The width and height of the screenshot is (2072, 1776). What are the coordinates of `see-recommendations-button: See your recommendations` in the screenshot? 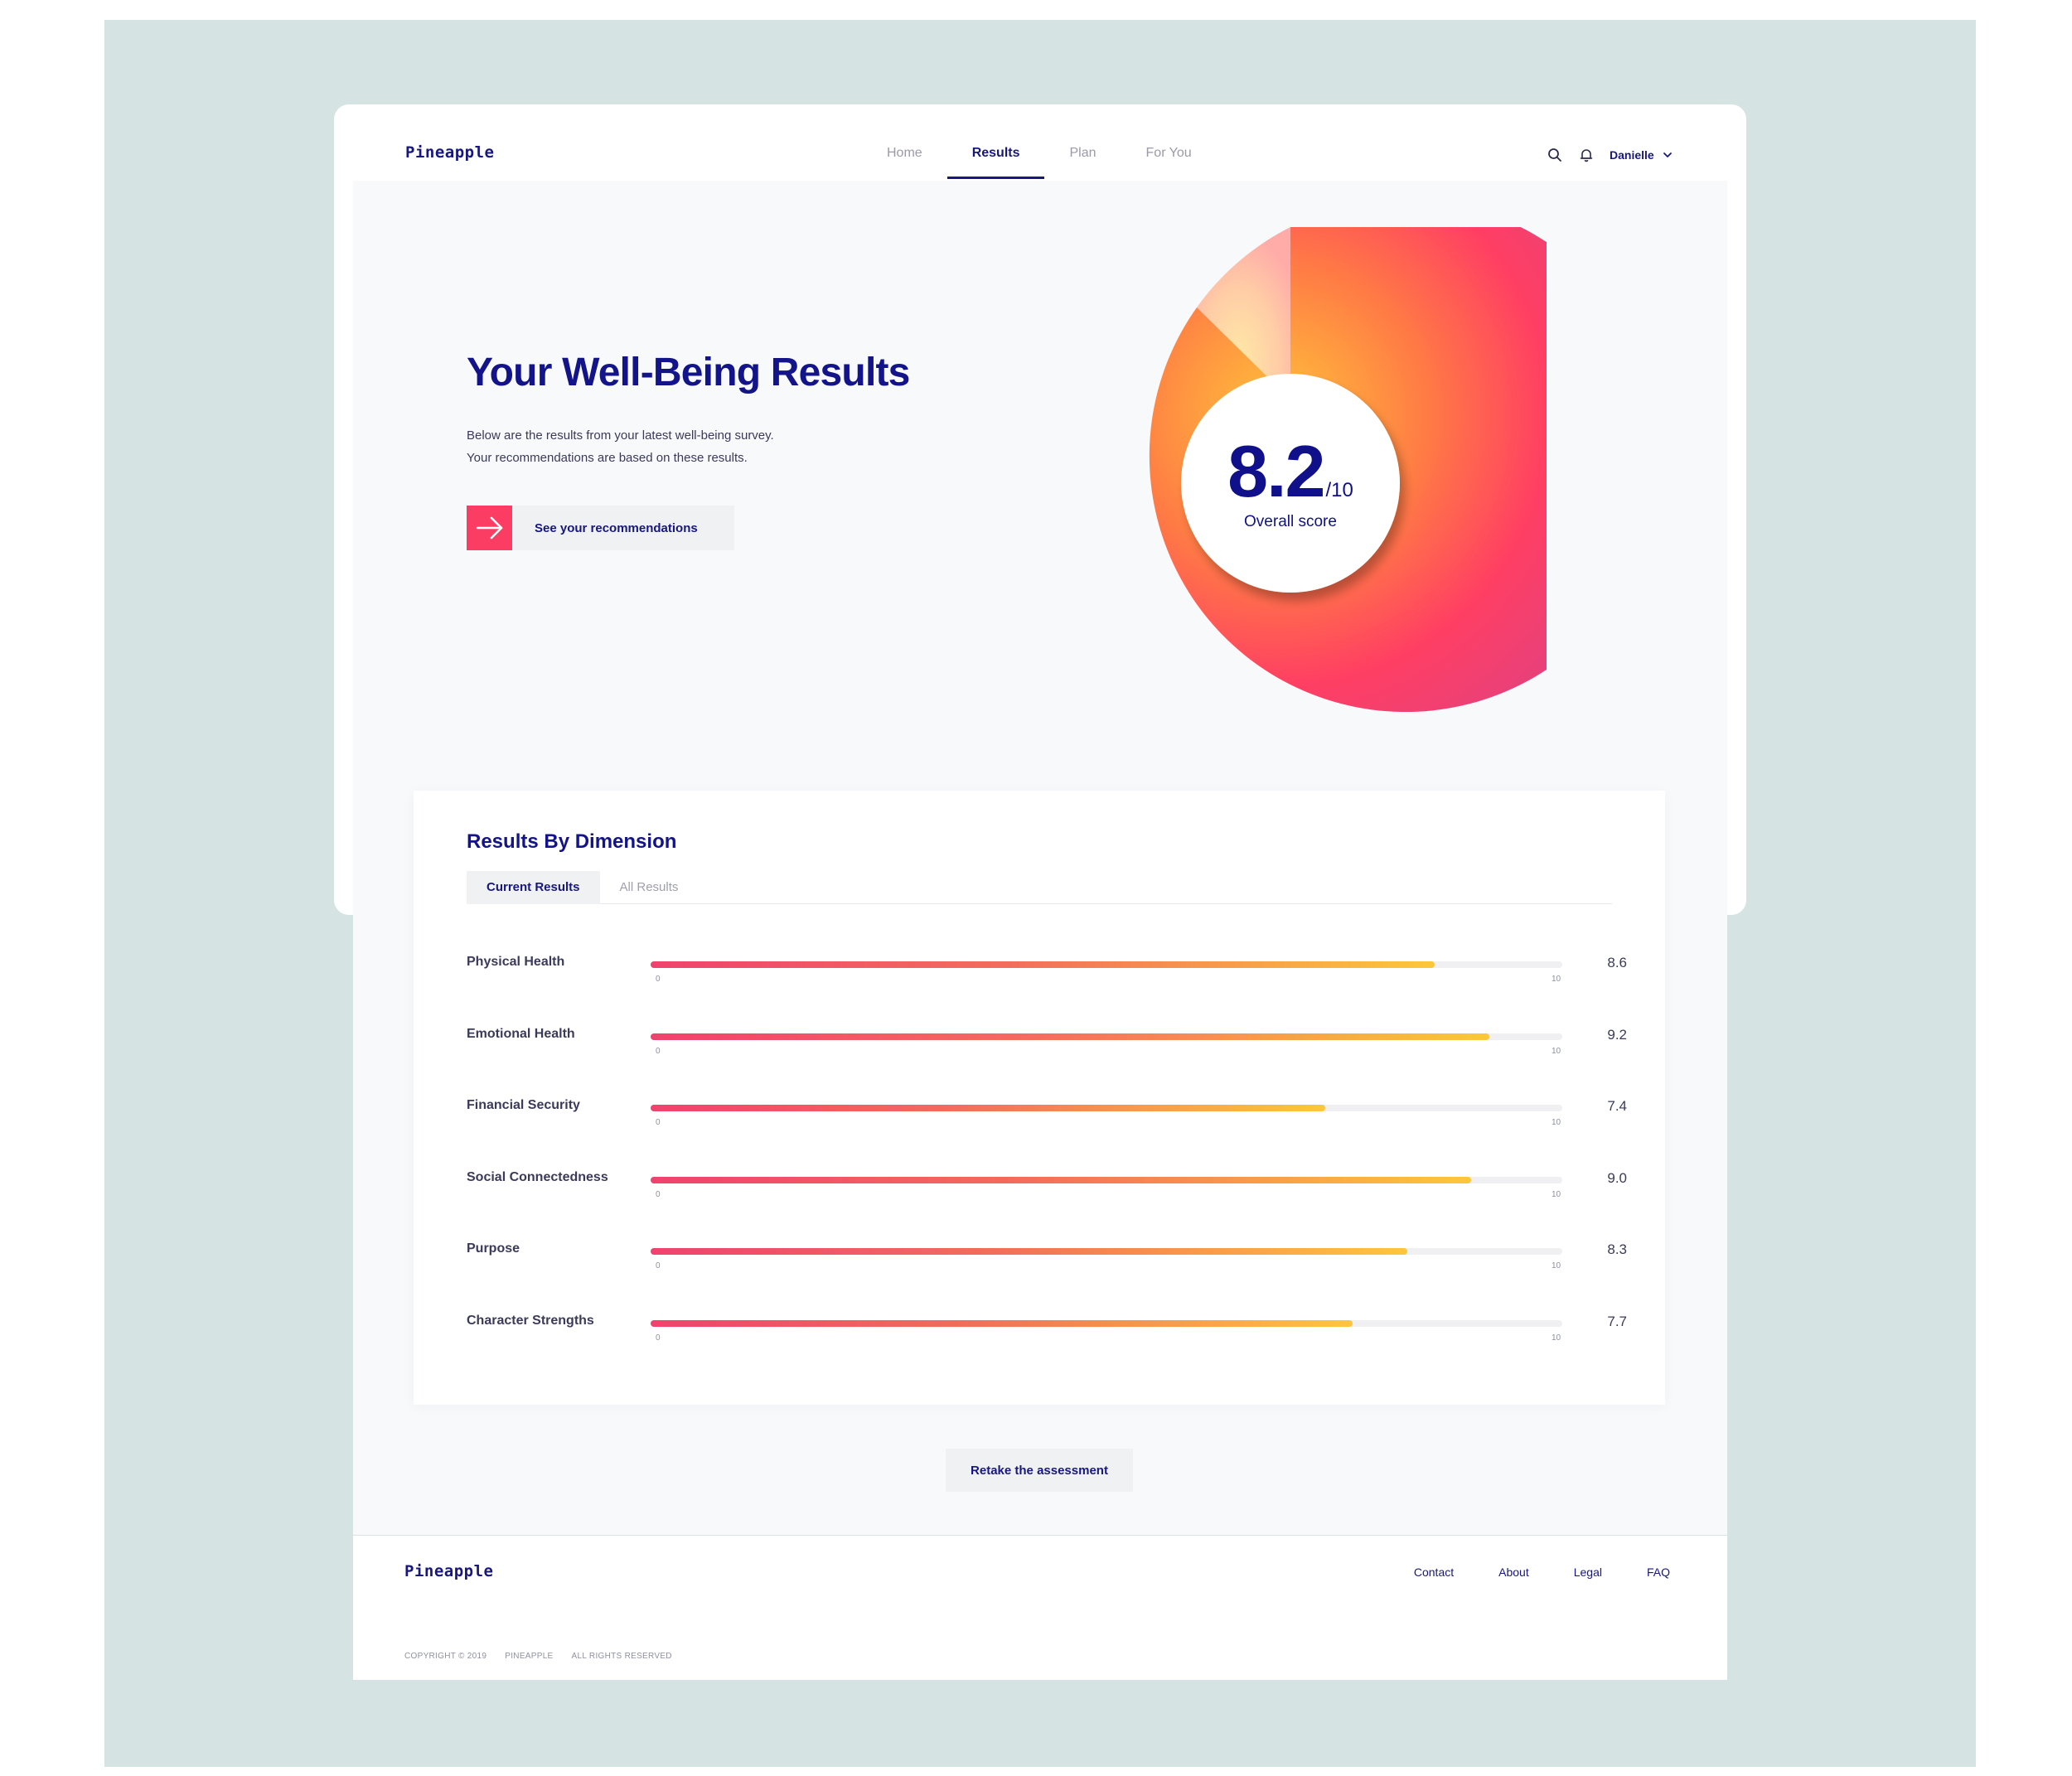 It's located at (600, 528).